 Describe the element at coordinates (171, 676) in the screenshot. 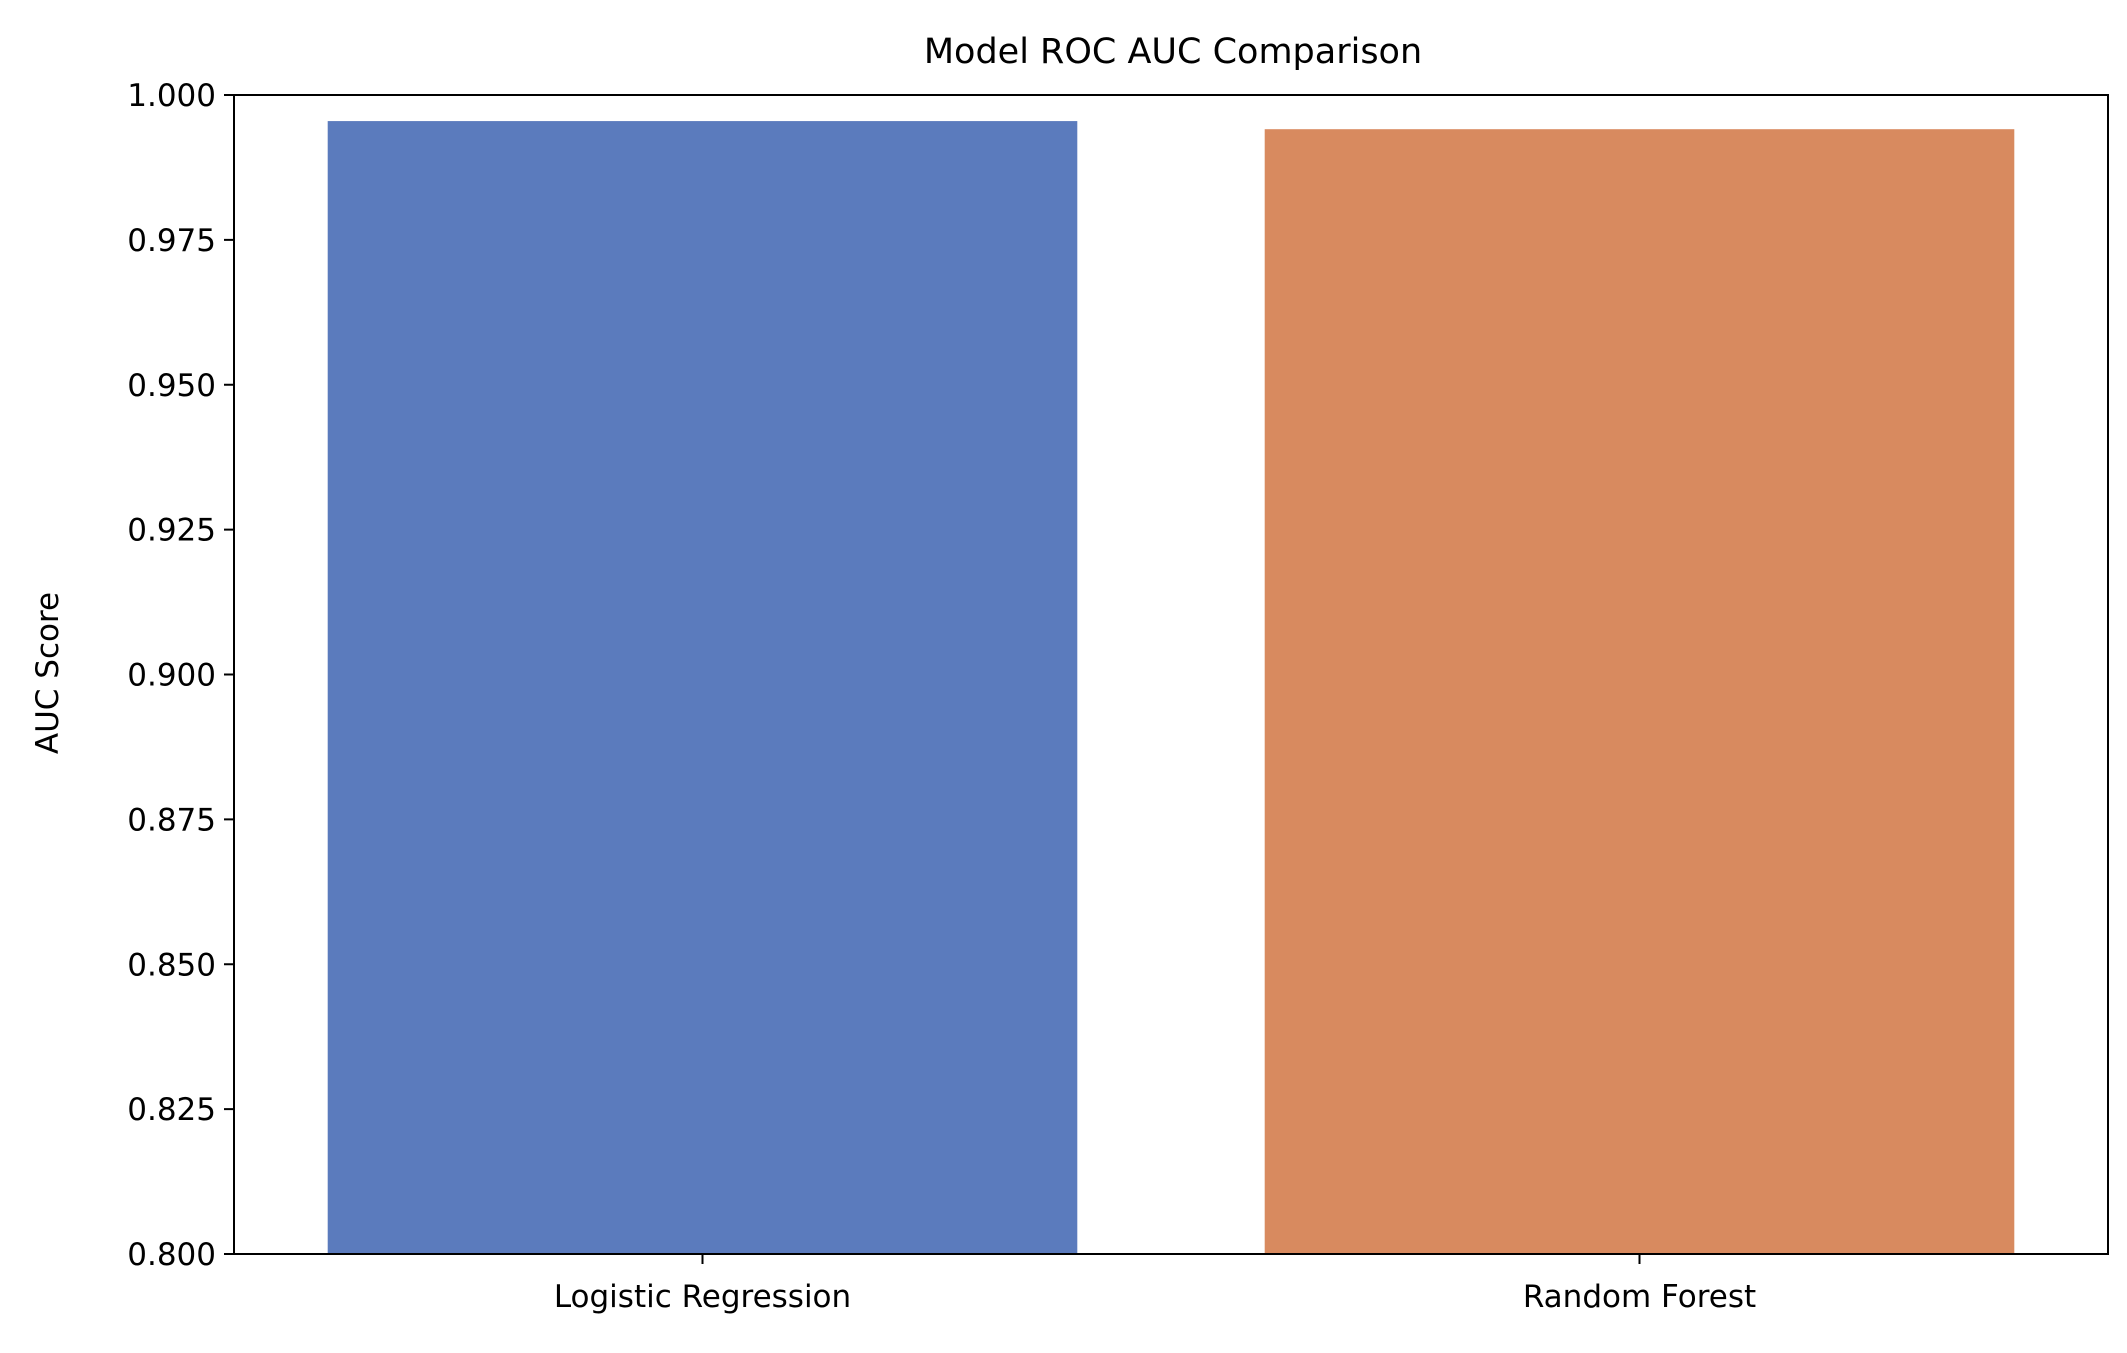

I see `y-tick-label: 0.900` at that location.